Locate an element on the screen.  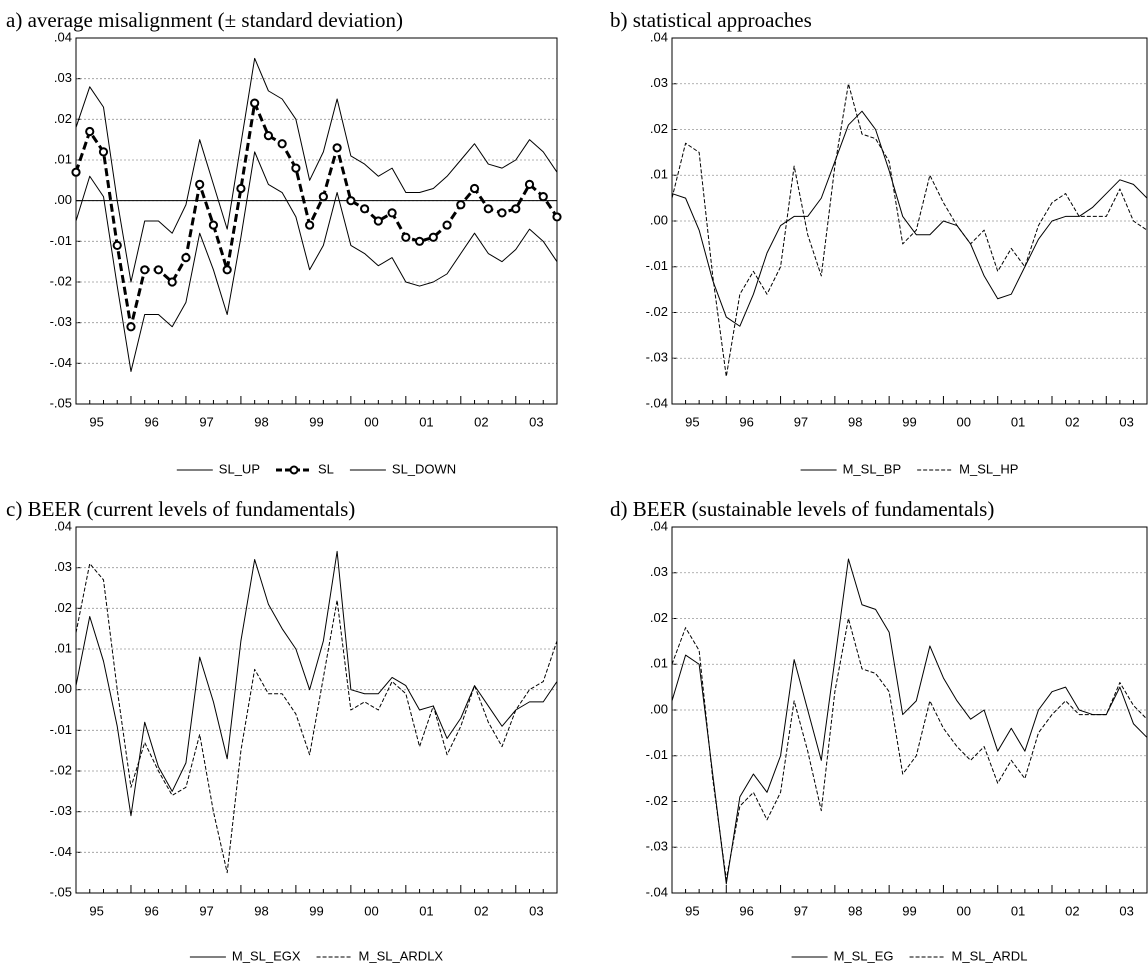
legend: M_SL_EG M_SL_ARDL is located at coordinates (909, 955).